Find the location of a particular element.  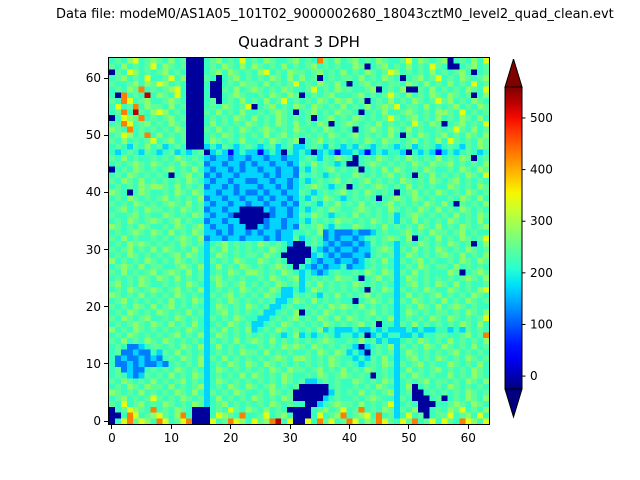

plot-title: Quadrant 3 DPH is located at coordinates (299, 42).